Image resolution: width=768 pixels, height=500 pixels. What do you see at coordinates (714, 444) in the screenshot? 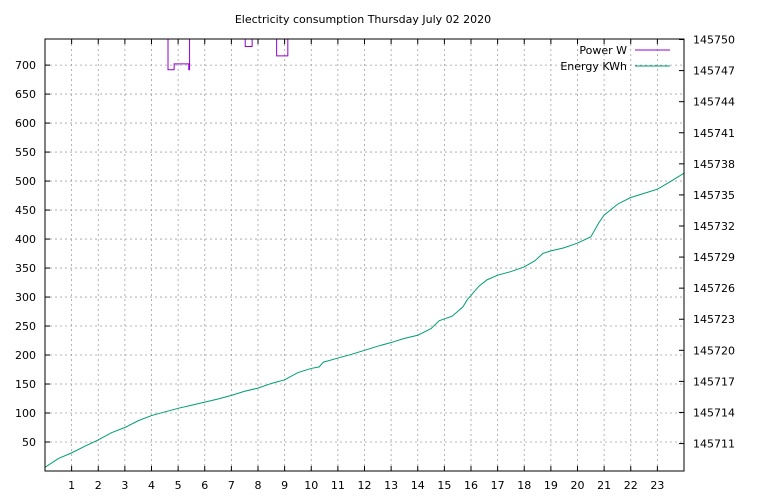
I see `y-right-tick-label: 145711` at bounding box center [714, 444].